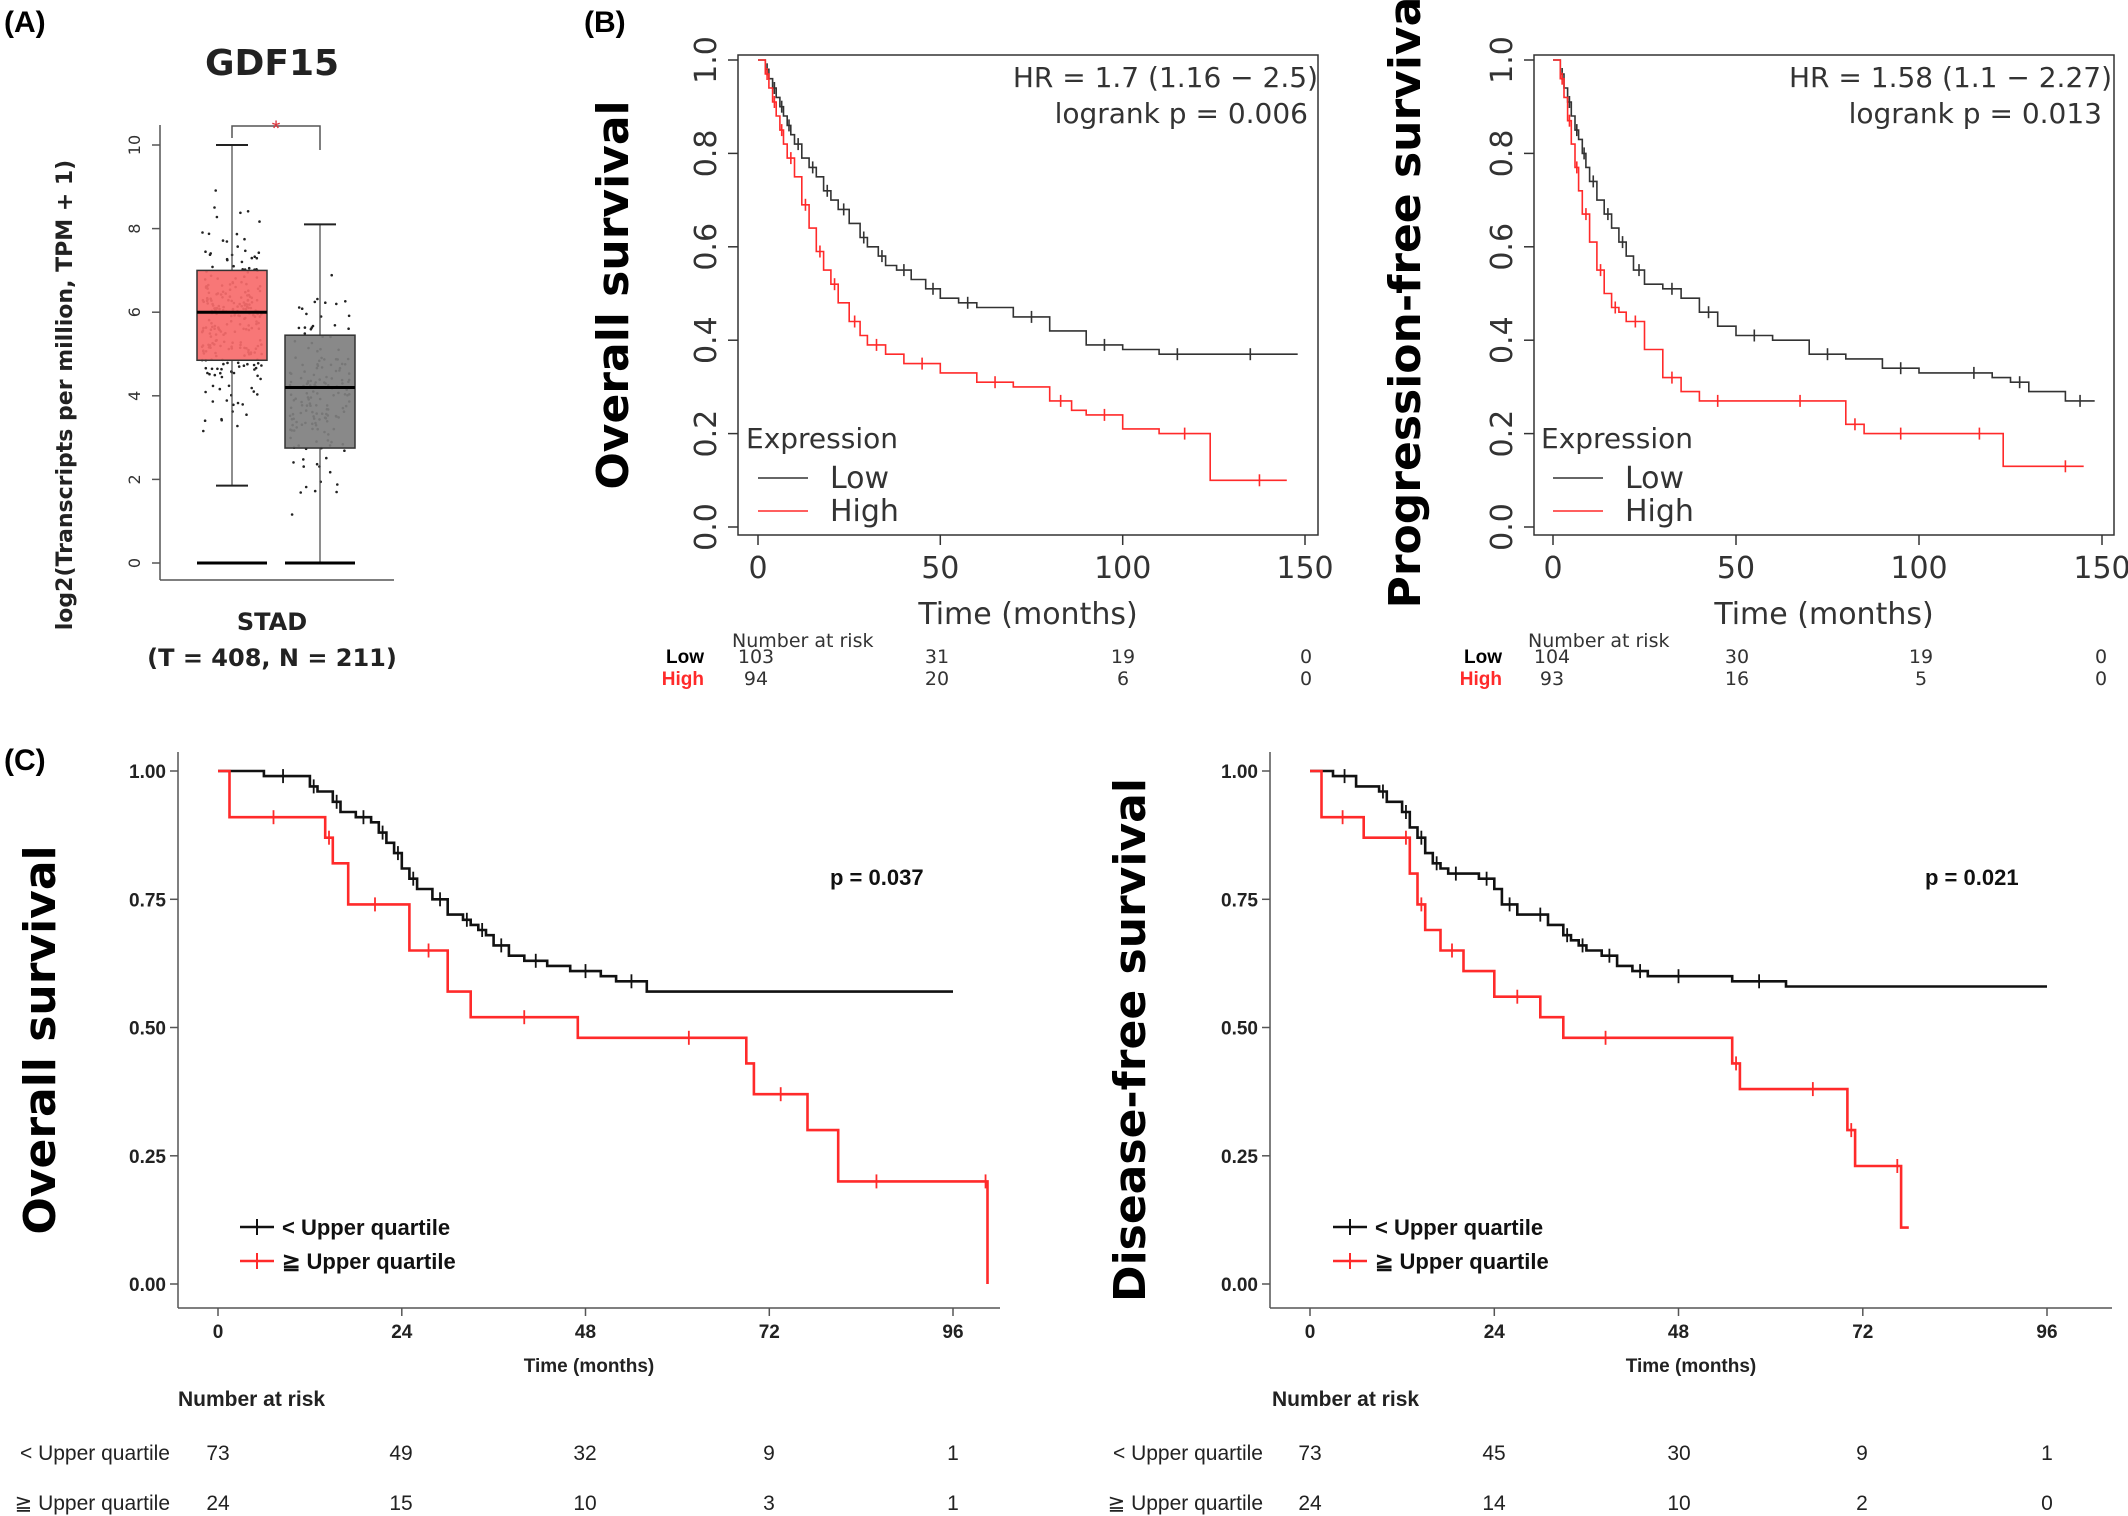 This screenshot has height=1516, width=2128. Describe the element at coordinates (2100, 568) in the screenshot. I see `xtick-label: 150` at that location.